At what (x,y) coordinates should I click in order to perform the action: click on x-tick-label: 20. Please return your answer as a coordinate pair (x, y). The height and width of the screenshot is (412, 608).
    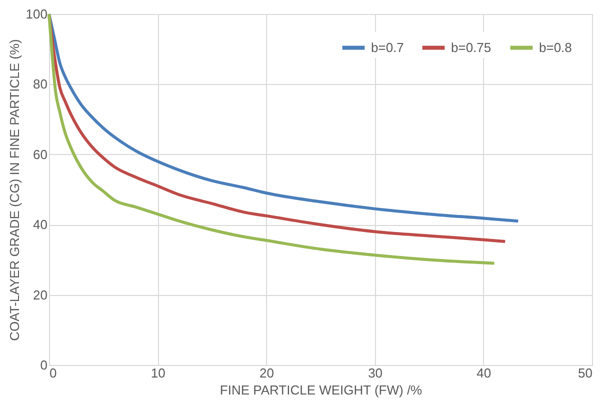
    Looking at the image, I should click on (266, 373).